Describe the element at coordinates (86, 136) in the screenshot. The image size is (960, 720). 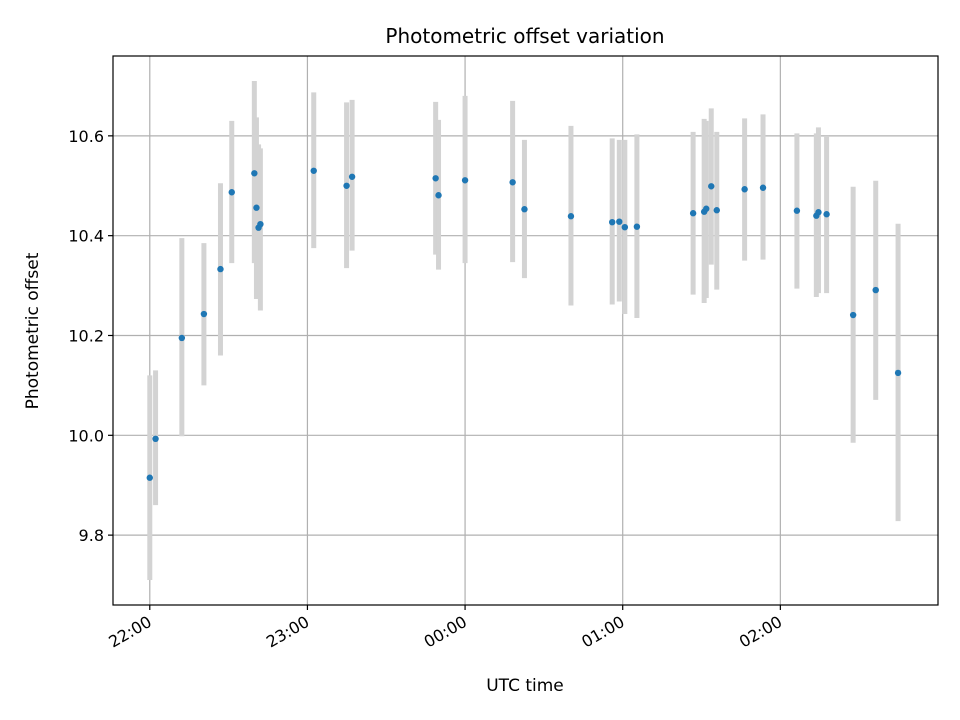
I see `y-tick-label: 10.6` at that location.